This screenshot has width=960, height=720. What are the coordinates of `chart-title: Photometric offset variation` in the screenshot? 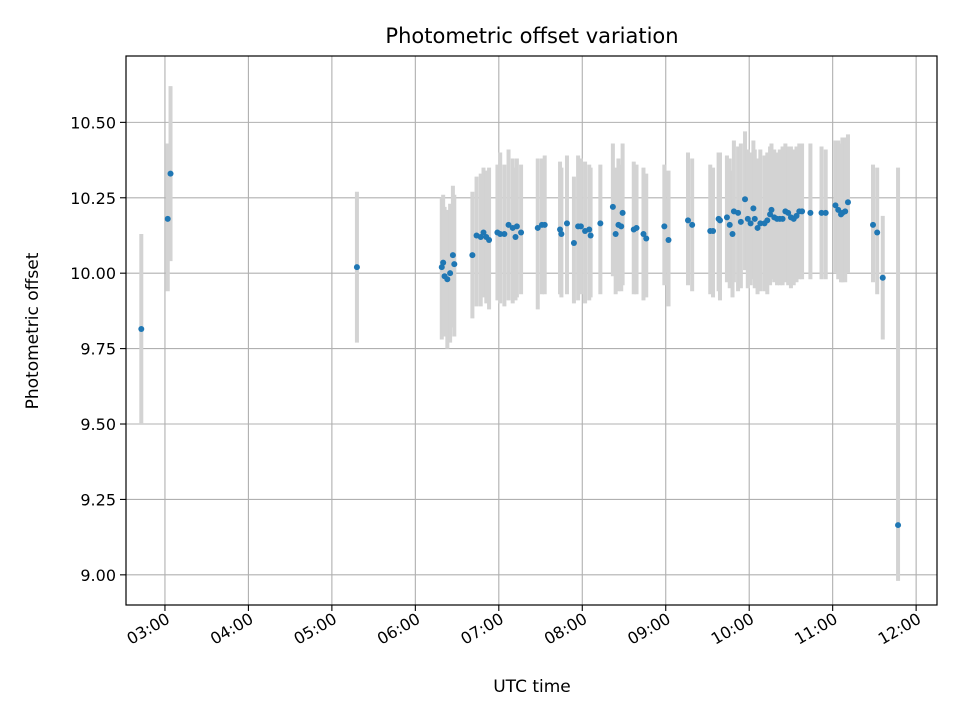 It's located at (531, 36).